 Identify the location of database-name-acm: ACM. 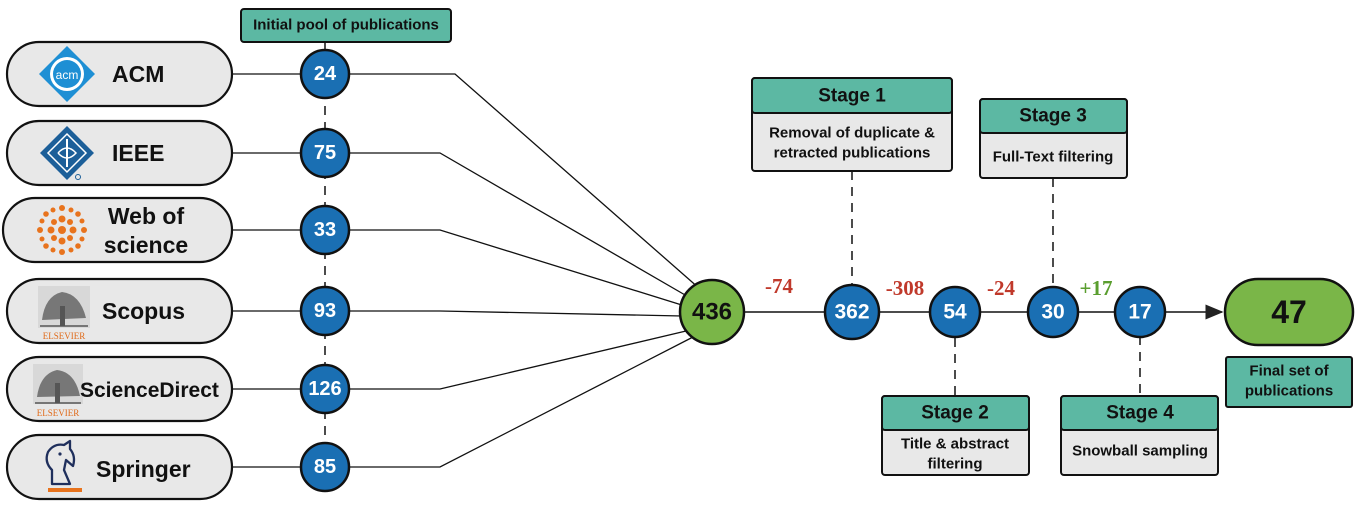
(138, 74).